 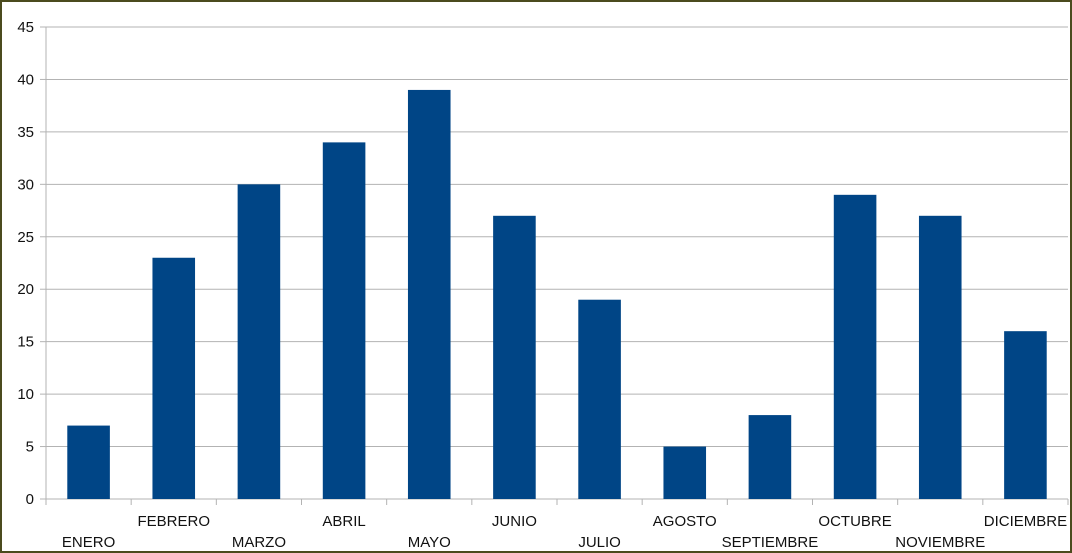 What do you see at coordinates (25, 394) in the screenshot?
I see `y-tick-label: 10` at bounding box center [25, 394].